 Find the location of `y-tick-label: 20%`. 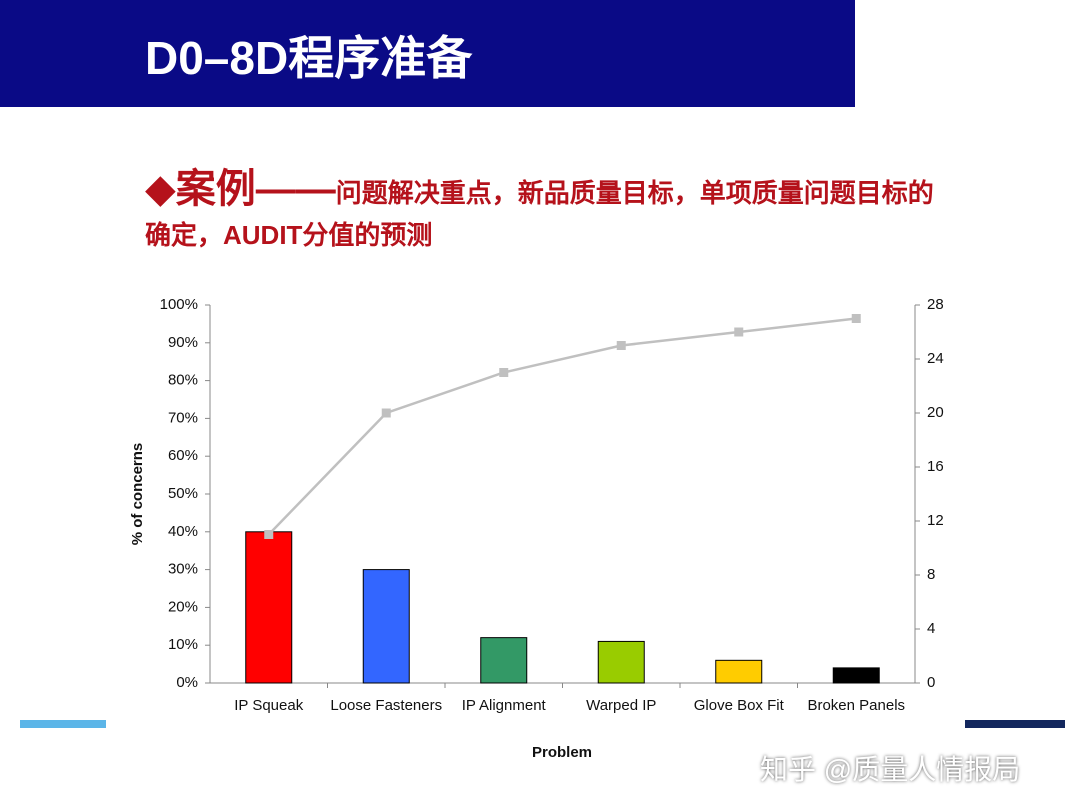

y-tick-label: 20% is located at coordinates (183, 606).